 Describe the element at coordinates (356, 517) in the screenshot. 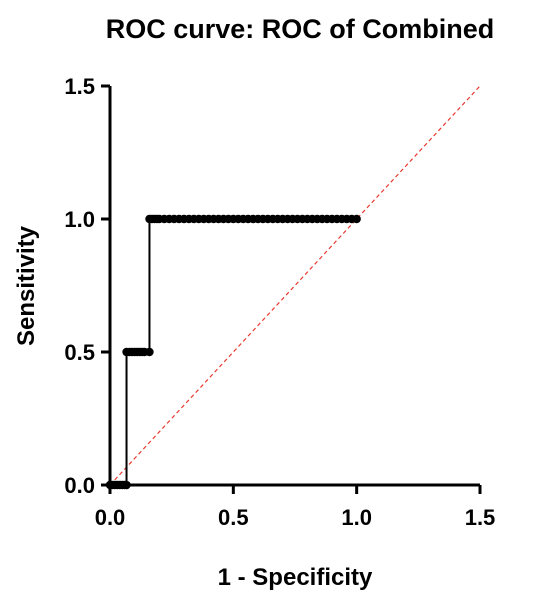

I see `x-tick-label-2: 1.0` at that location.